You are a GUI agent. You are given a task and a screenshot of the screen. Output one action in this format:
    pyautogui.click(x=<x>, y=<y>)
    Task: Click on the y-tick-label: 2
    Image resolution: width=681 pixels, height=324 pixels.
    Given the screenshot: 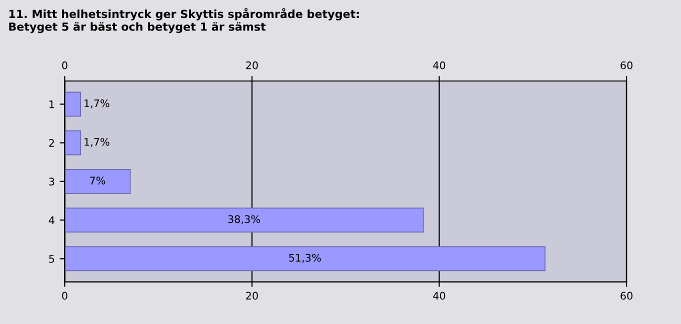 What is the action you would take?
    pyautogui.click(x=51, y=143)
    